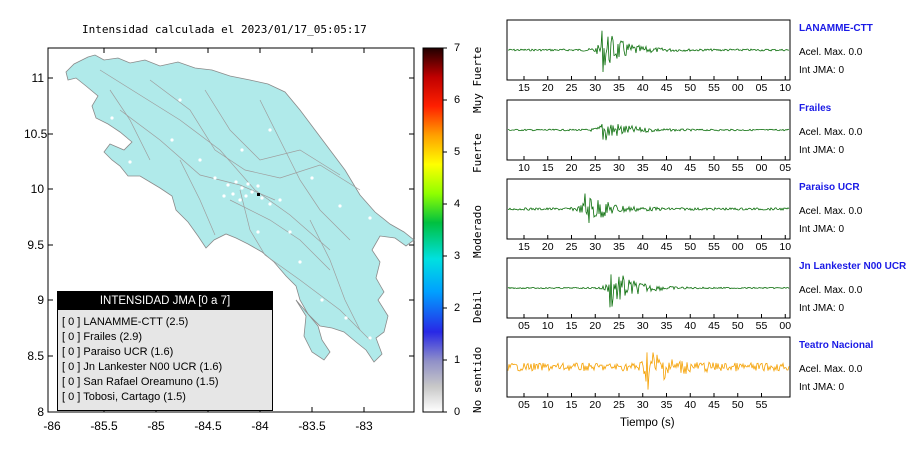 The height and width of the screenshot is (460, 910). Describe the element at coordinates (35, 356) in the screenshot. I see `map-ytick: 8.5` at that location.